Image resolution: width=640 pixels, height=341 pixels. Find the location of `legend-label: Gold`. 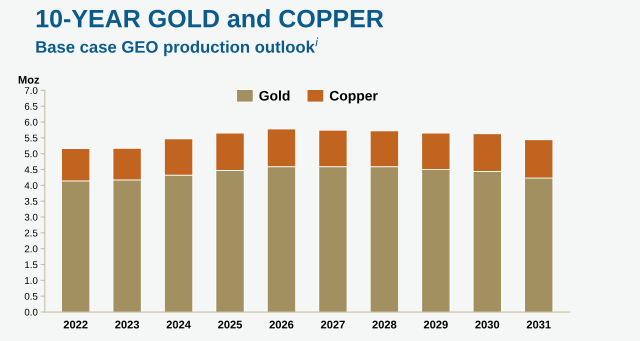

legend-label: Gold is located at coordinates (274, 95).